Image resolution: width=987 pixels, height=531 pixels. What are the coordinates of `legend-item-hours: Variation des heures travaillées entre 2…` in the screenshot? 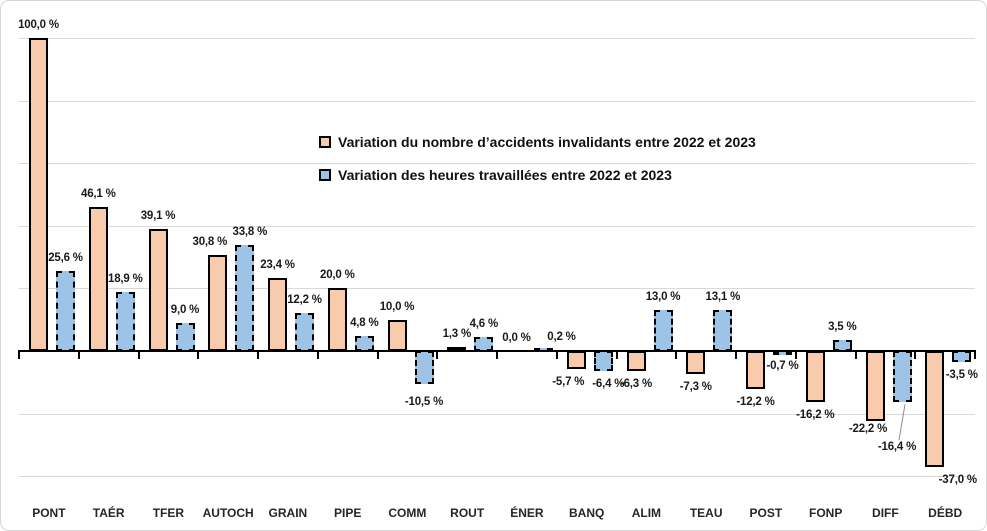 It's located at (537, 175).